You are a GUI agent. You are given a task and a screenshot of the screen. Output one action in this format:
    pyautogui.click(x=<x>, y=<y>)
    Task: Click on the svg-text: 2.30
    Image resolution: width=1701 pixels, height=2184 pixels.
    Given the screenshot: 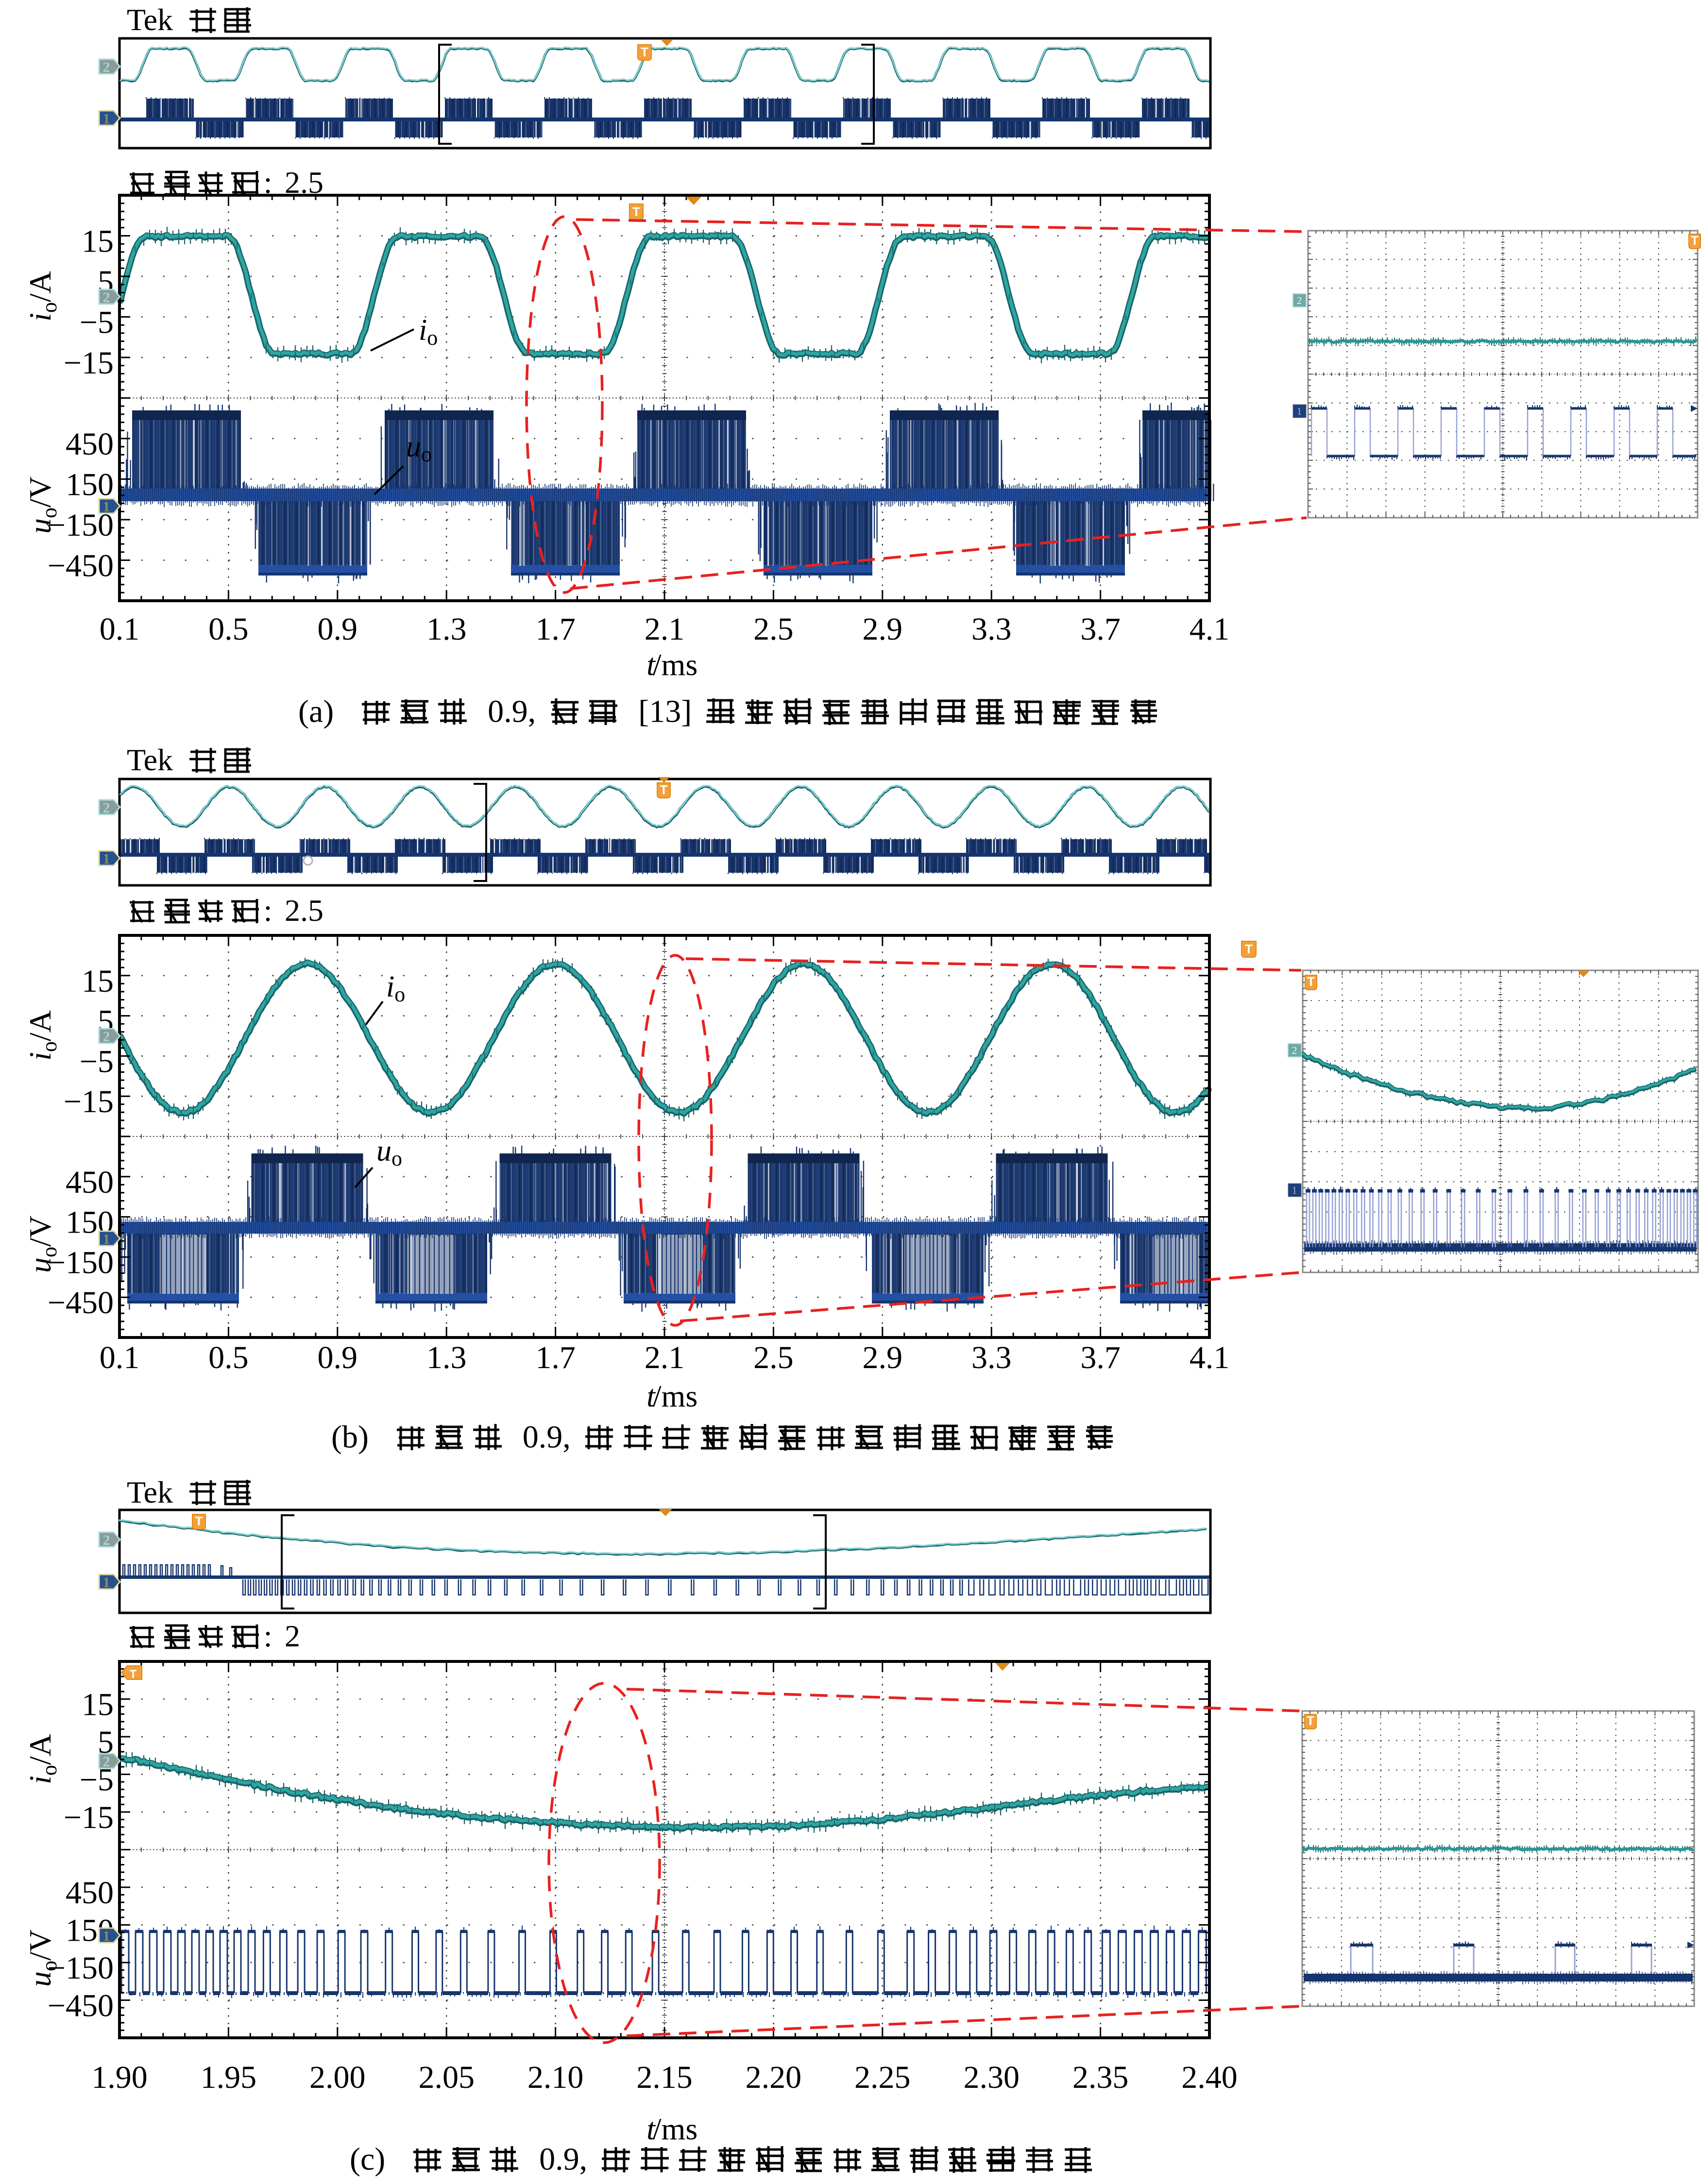 What is the action you would take?
    pyautogui.click(x=992, y=2077)
    